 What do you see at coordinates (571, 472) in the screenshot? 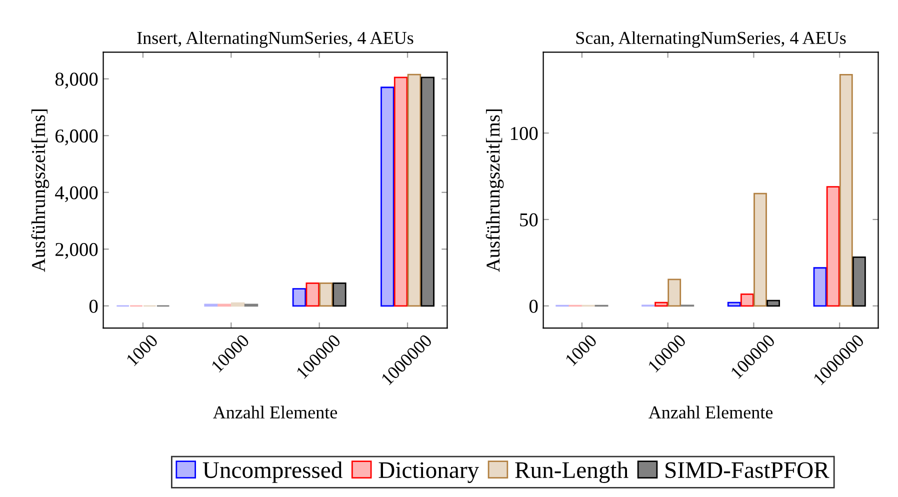
I see `legend-label: Run-Length` at bounding box center [571, 472].